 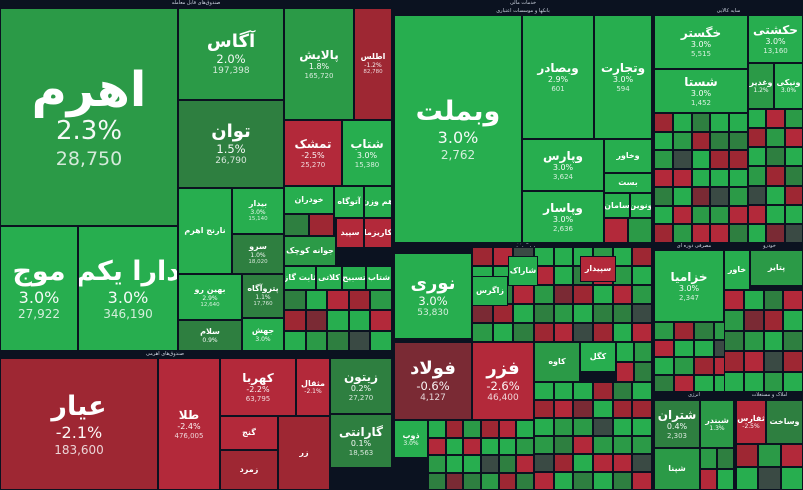 What do you see at coordinates (717, 424) in the screenshot?
I see `stock-tile: شبندر 1.3%` at bounding box center [717, 424].